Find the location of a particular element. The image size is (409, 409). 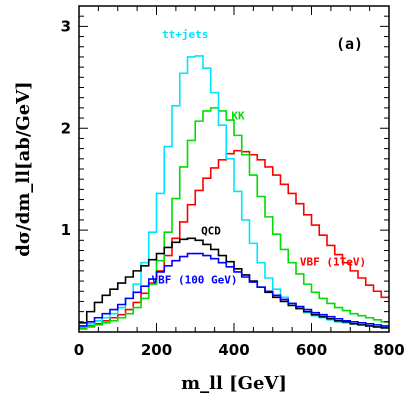

series-label-vbf-1tev: VBF (1TeV) is located at coordinates (333, 261).